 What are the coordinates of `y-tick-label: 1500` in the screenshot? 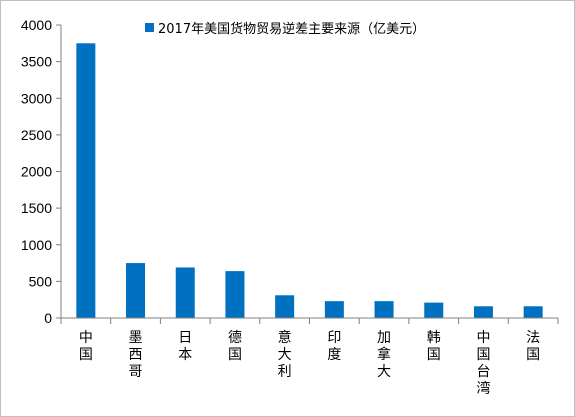 It's located at (36, 208).